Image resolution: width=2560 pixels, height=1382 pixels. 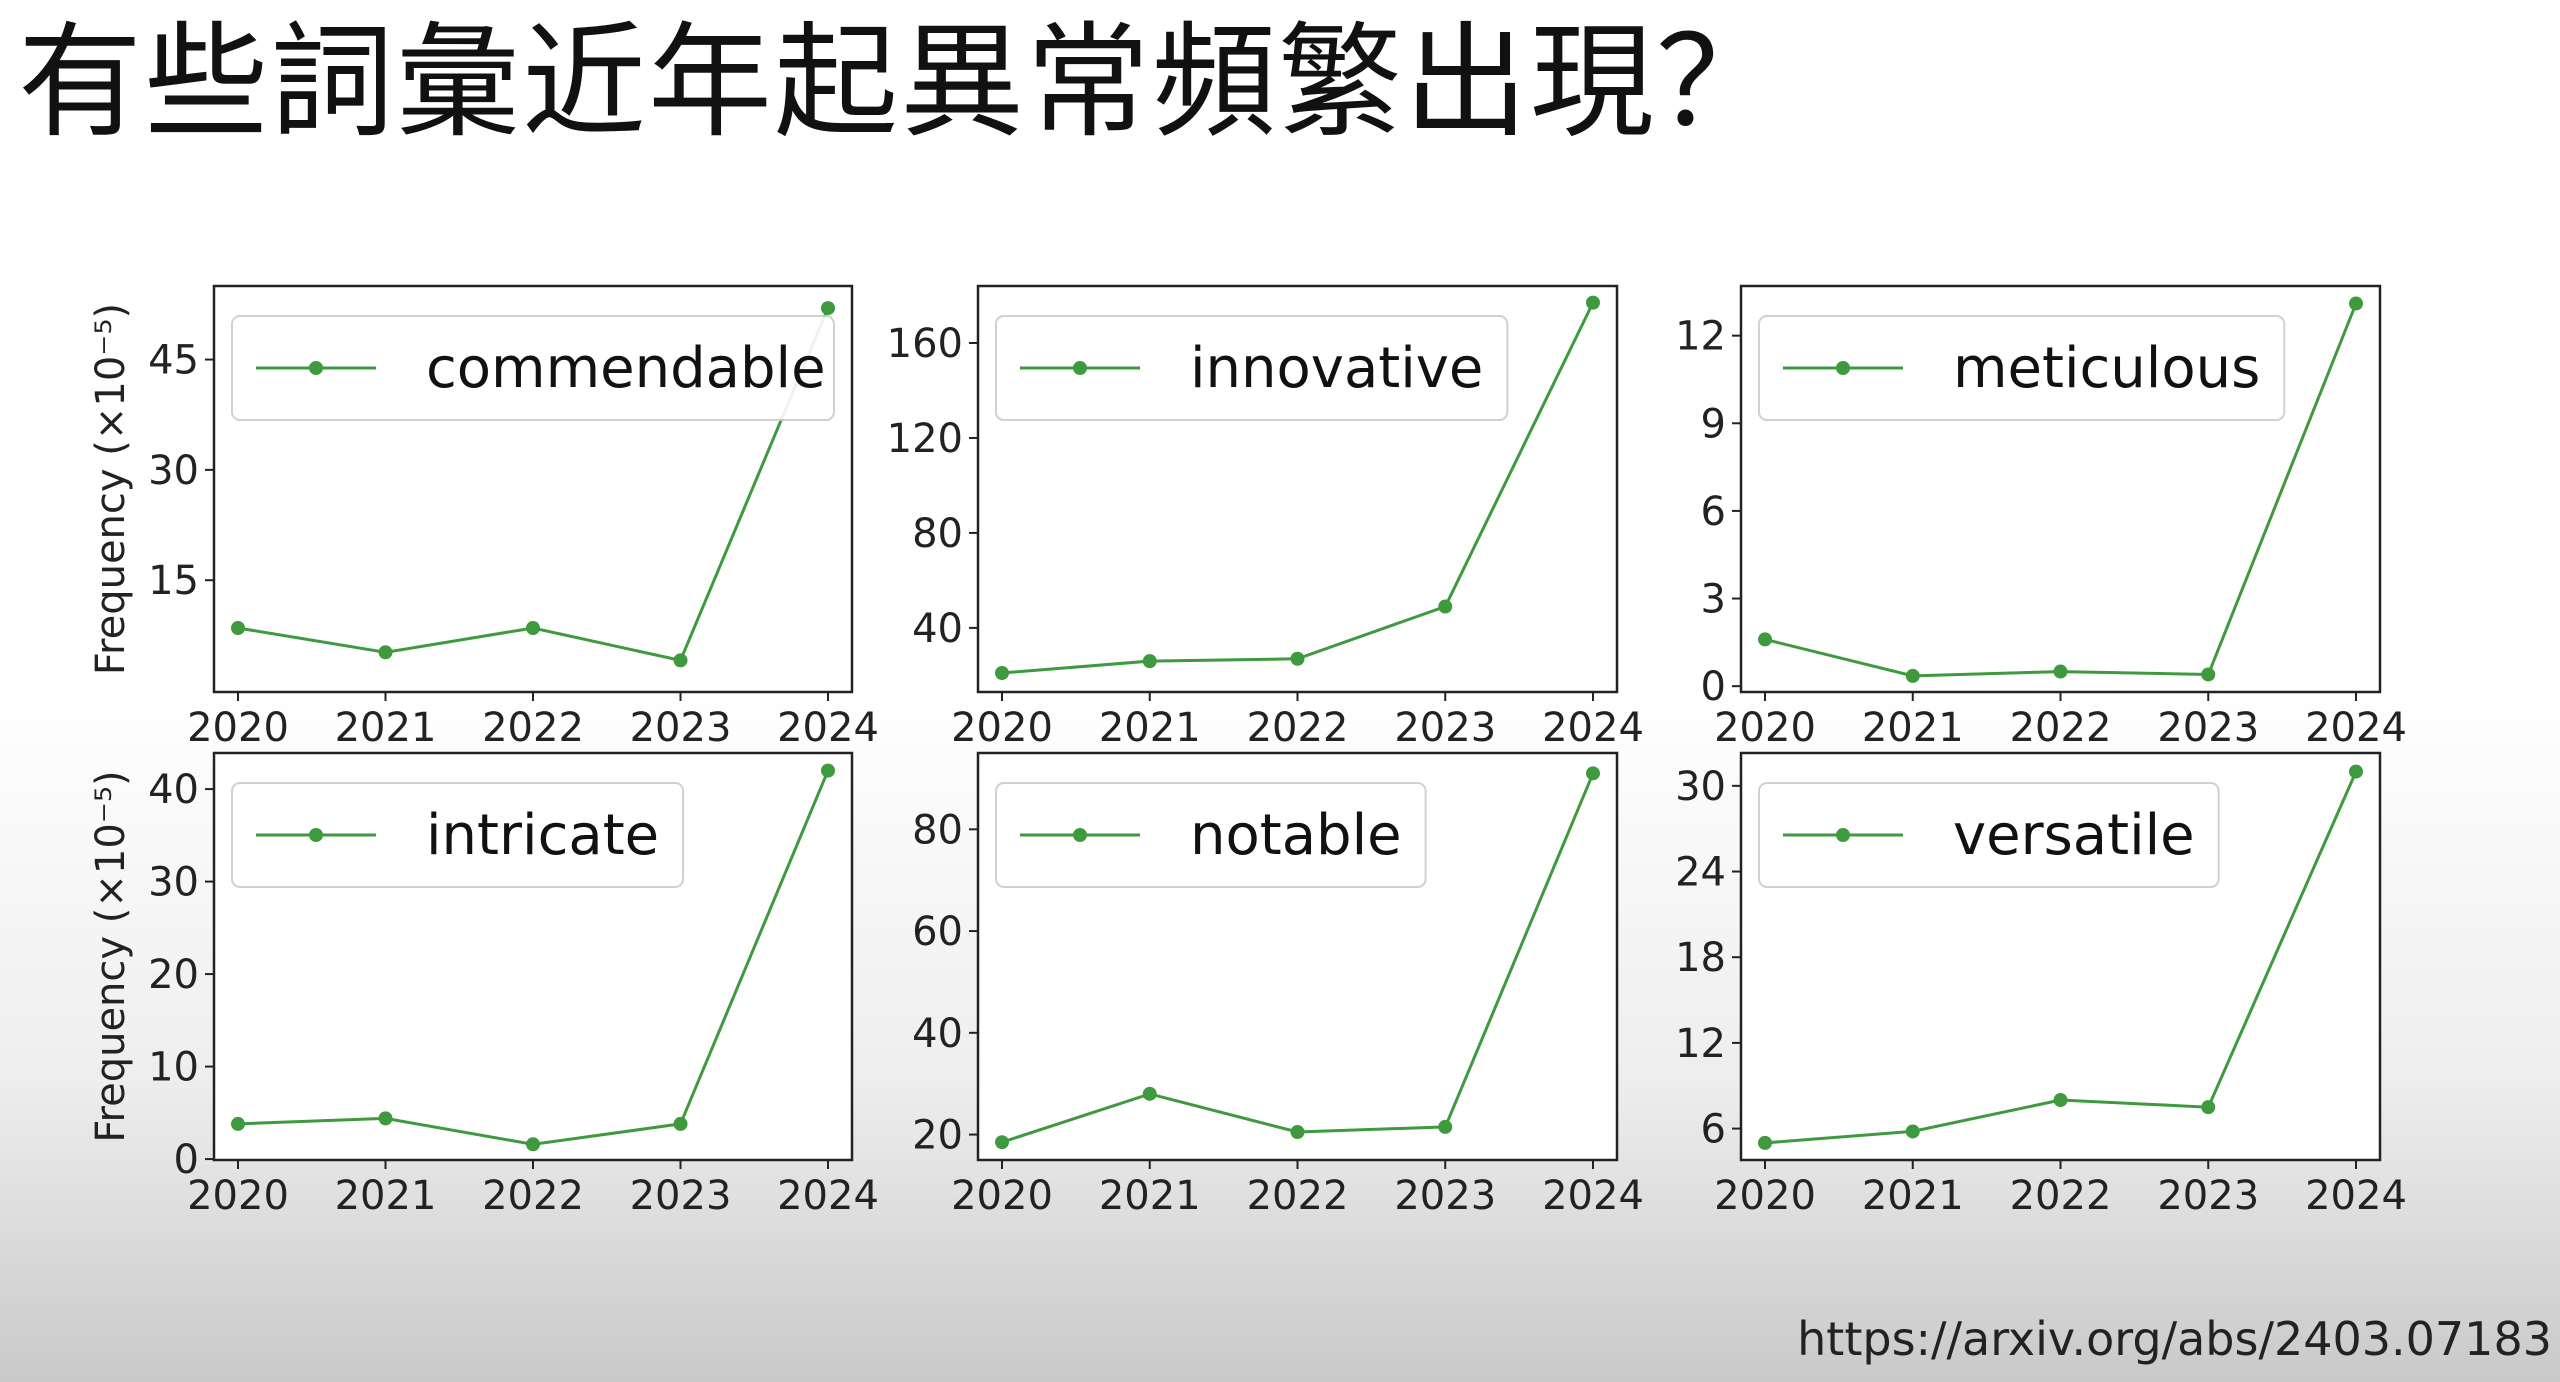 I want to click on y-tick-label: 18, so click(x=1700, y=958).